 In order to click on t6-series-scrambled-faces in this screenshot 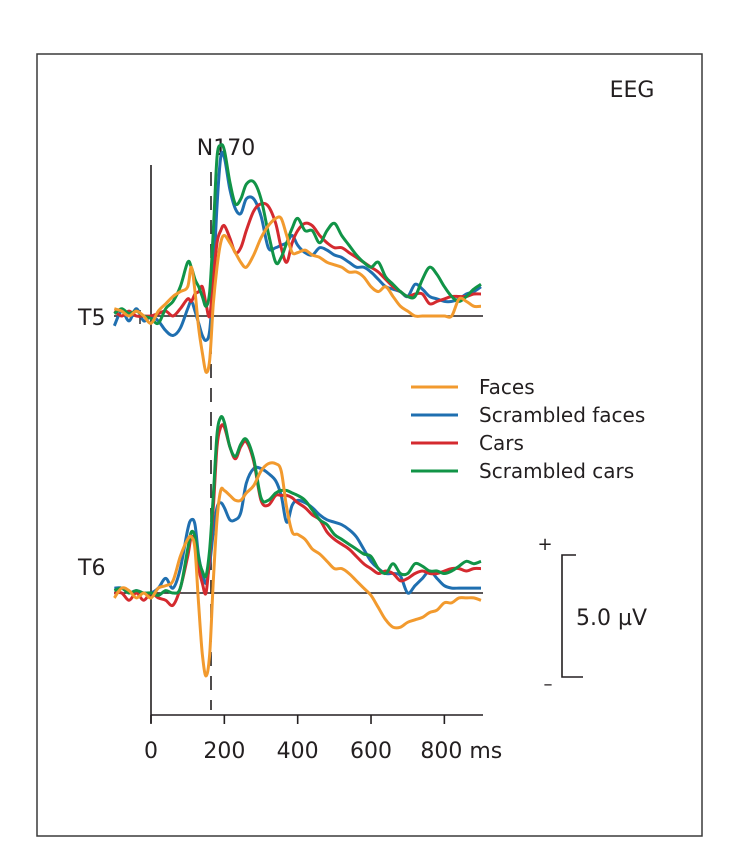, I will do `click(297, 530)`.